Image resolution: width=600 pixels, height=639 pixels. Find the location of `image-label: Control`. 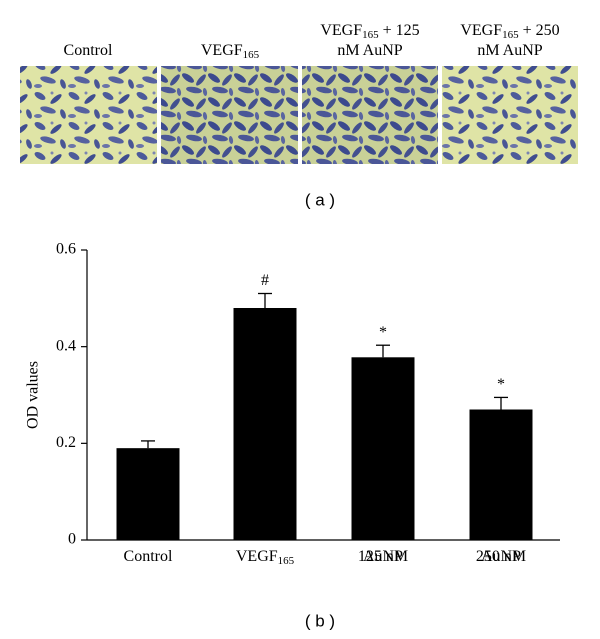

image-label: Control is located at coordinates (88, 50).